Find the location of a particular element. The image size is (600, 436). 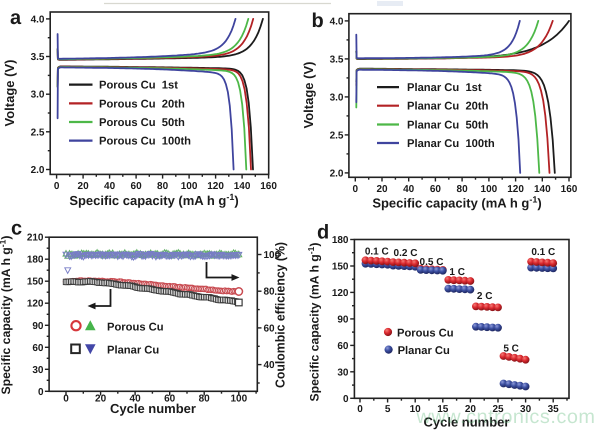

svg-text: 0.5 C is located at coordinates (432, 262).